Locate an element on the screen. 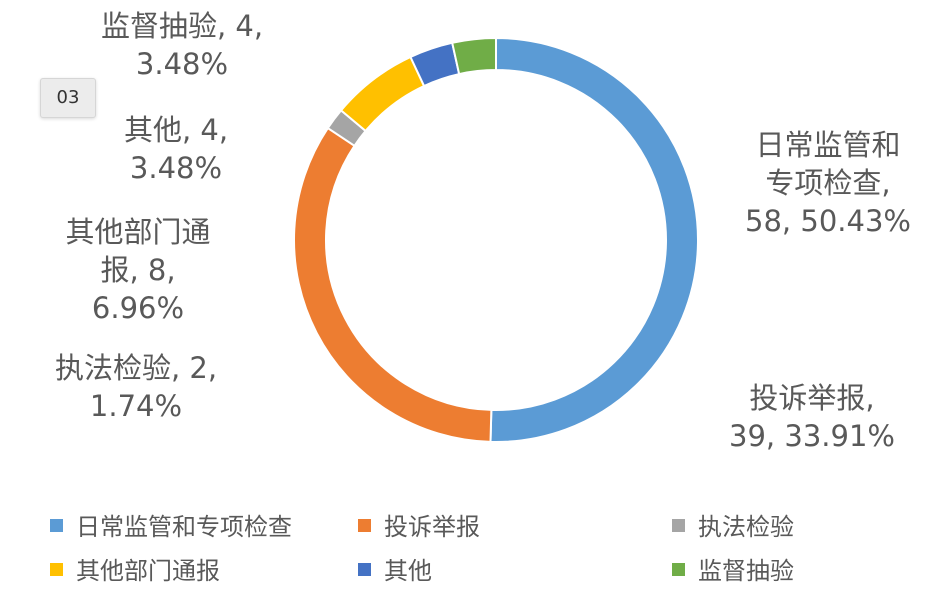 The image size is (948, 606). slice-routine-inspection is located at coordinates (594, 239).